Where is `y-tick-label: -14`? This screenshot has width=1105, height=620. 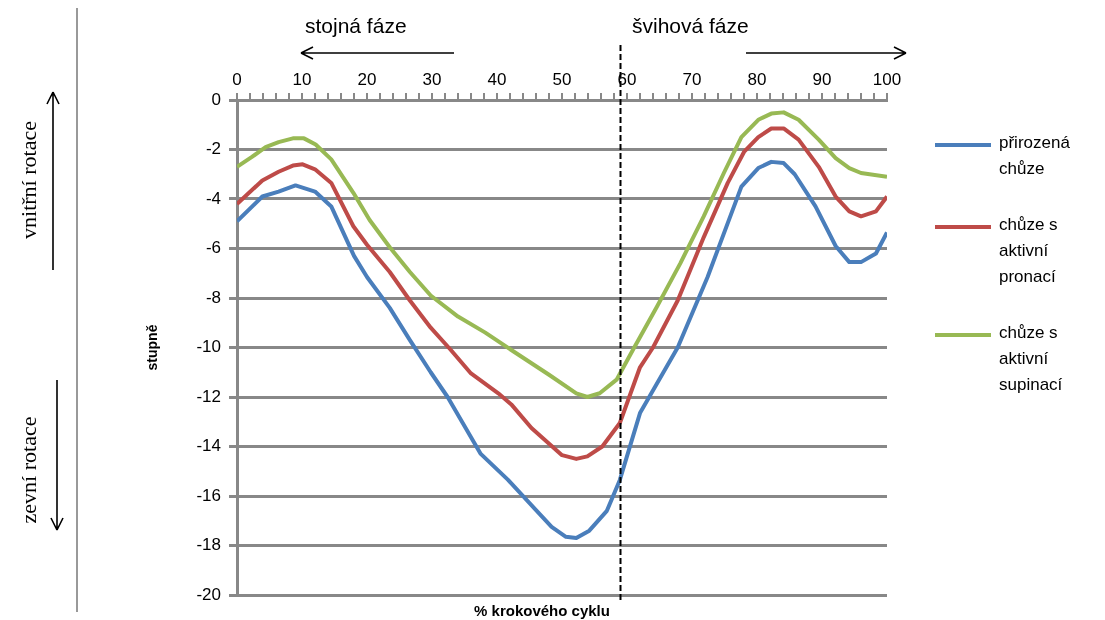 y-tick-label: -14 is located at coordinates (208, 446).